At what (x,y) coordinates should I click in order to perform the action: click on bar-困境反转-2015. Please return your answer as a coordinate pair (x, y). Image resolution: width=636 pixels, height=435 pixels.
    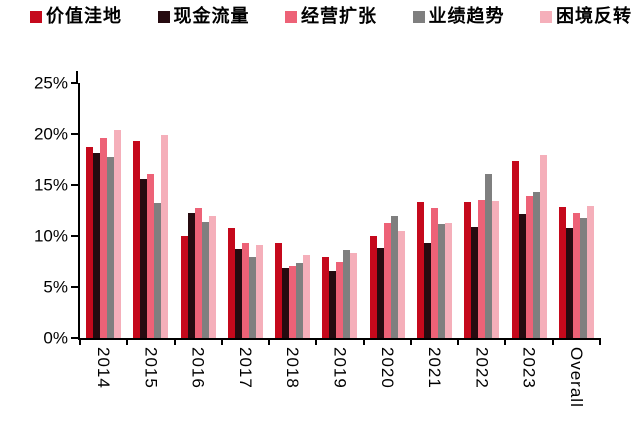
    Looking at the image, I should click on (165, 236).